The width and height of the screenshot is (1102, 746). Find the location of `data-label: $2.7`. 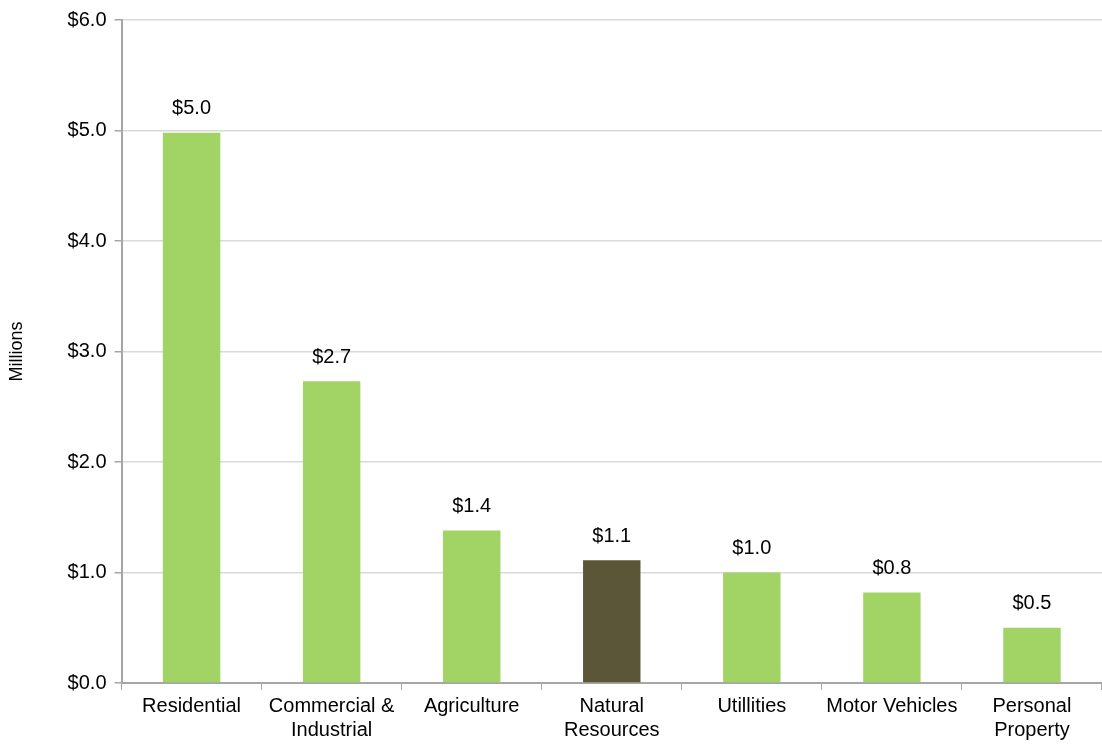

data-label: $2.7 is located at coordinates (332, 355).